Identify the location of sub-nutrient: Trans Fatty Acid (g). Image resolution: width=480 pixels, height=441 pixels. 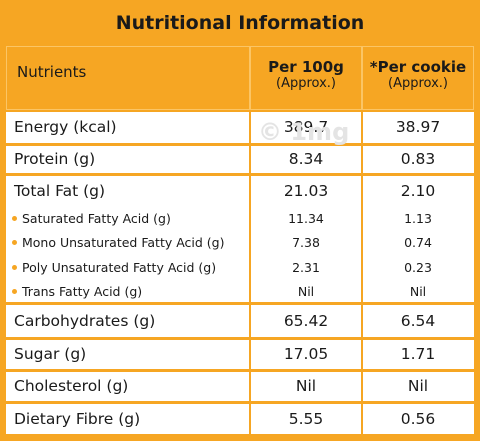
(82, 292).